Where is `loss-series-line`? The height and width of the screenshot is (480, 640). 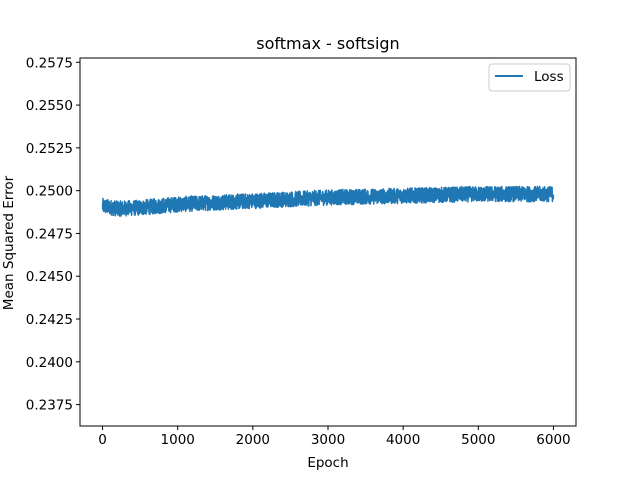 loss-series-line is located at coordinates (328, 201).